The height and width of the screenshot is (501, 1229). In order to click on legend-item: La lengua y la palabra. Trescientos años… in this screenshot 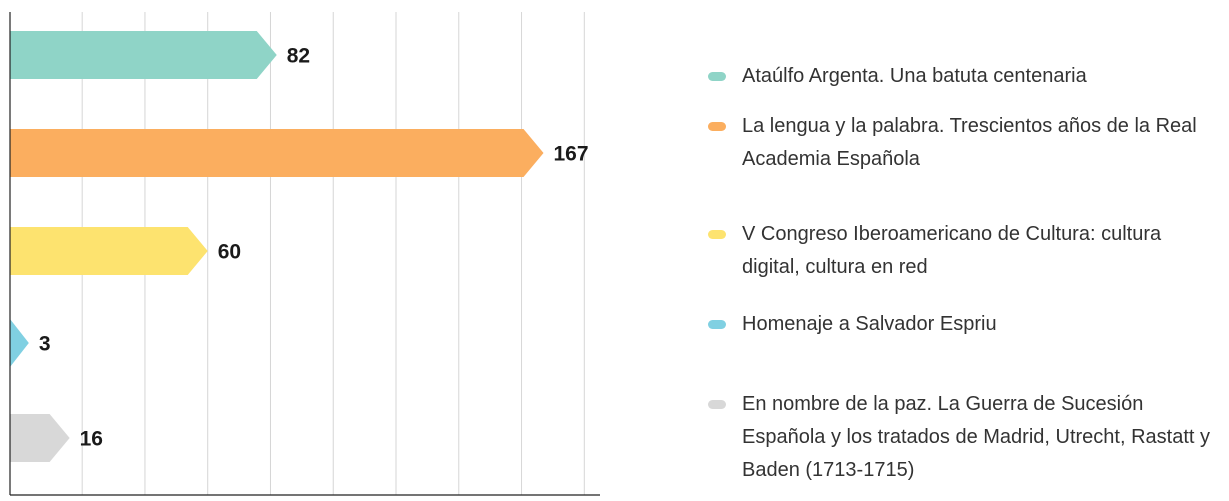, I will do `click(965, 143)`.